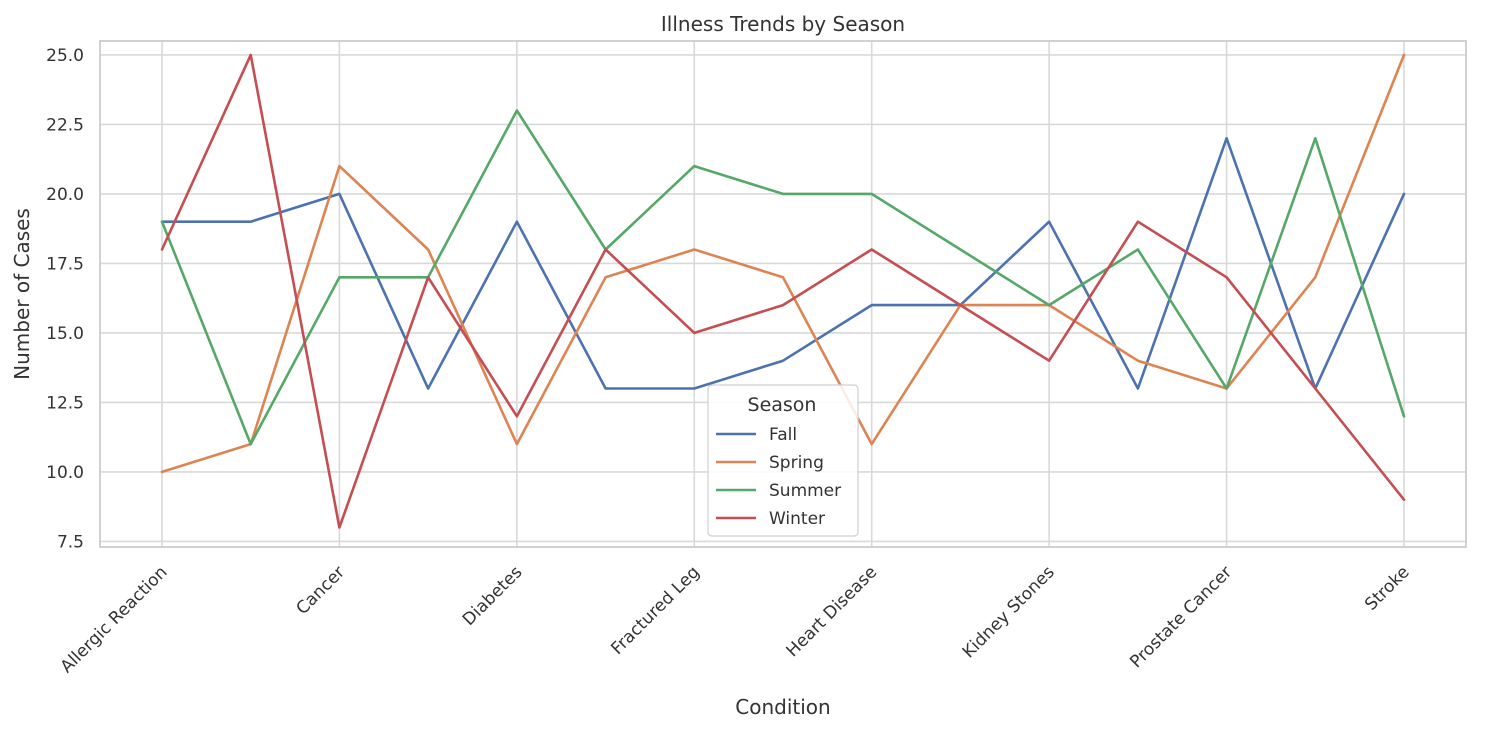  Describe the element at coordinates (65, 403) in the screenshot. I see `y-tick-label: 12.5` at that location.